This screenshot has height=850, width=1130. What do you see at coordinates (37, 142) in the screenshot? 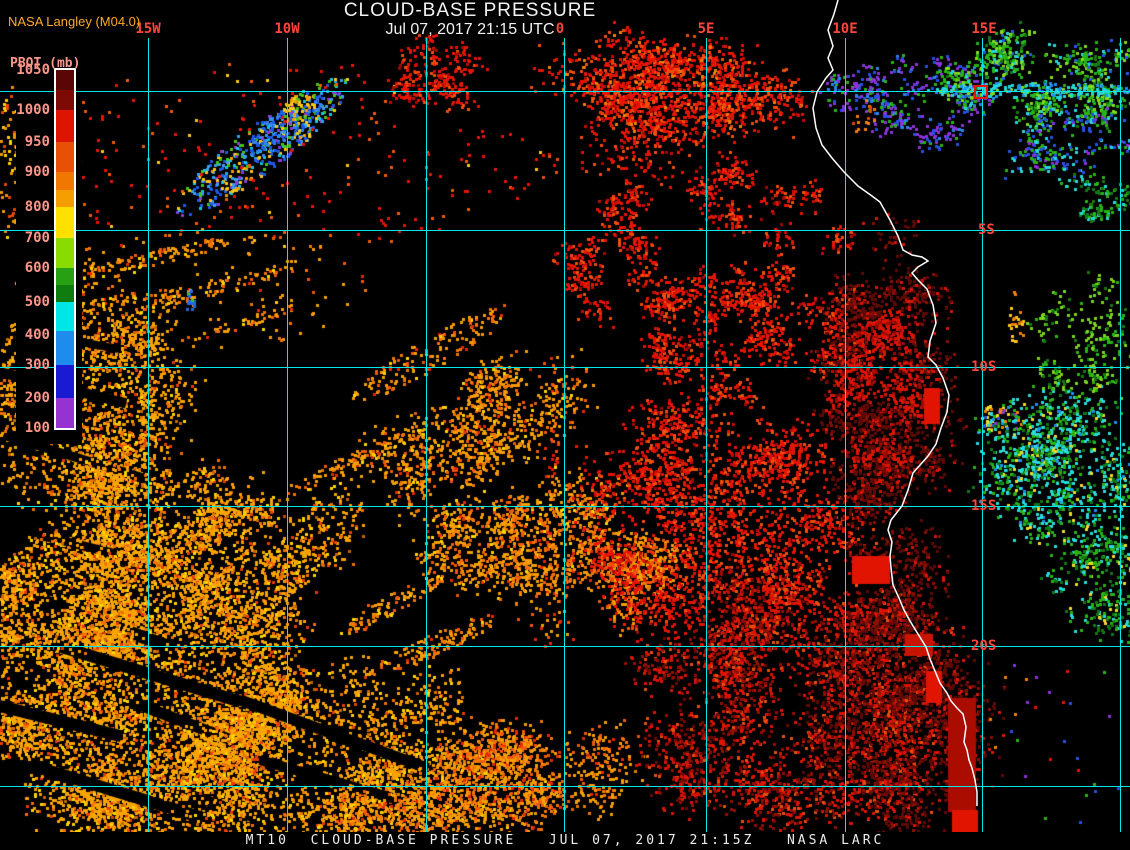
I see `legend-tick-label: 950` at bounding box center [37, 142].